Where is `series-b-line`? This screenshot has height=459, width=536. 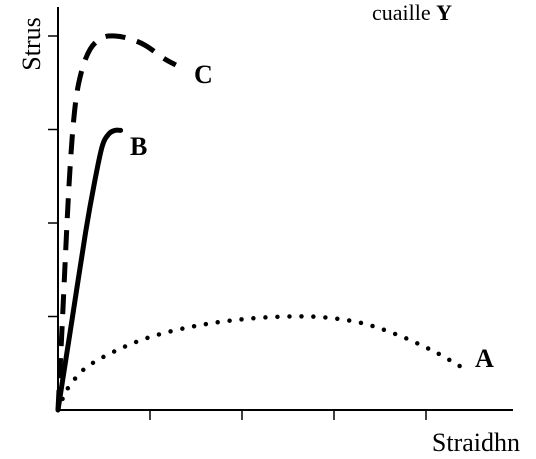
series-b-line is located at coordinates (89, 270).